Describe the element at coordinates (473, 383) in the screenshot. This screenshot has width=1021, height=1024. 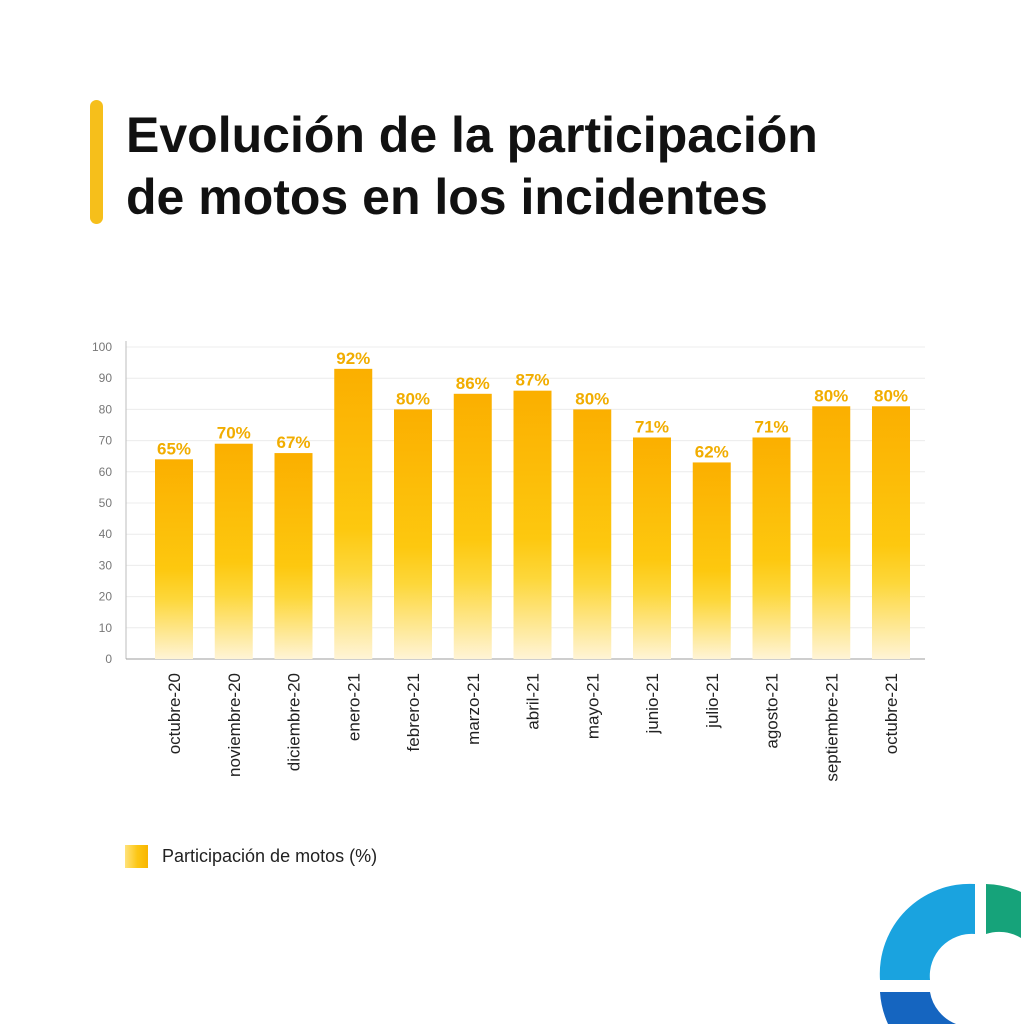
I see `data-label: 86%` at that location.